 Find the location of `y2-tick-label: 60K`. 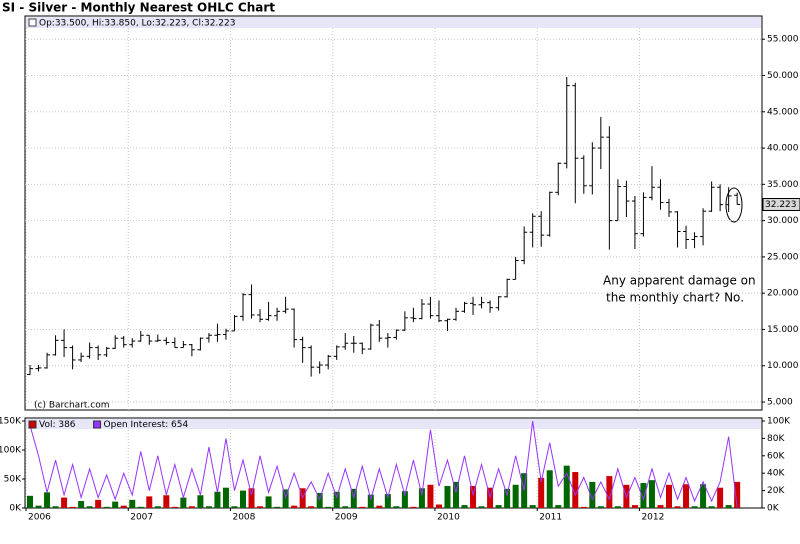

y2-tick-label: 60K is located at coordinates (776, 456).